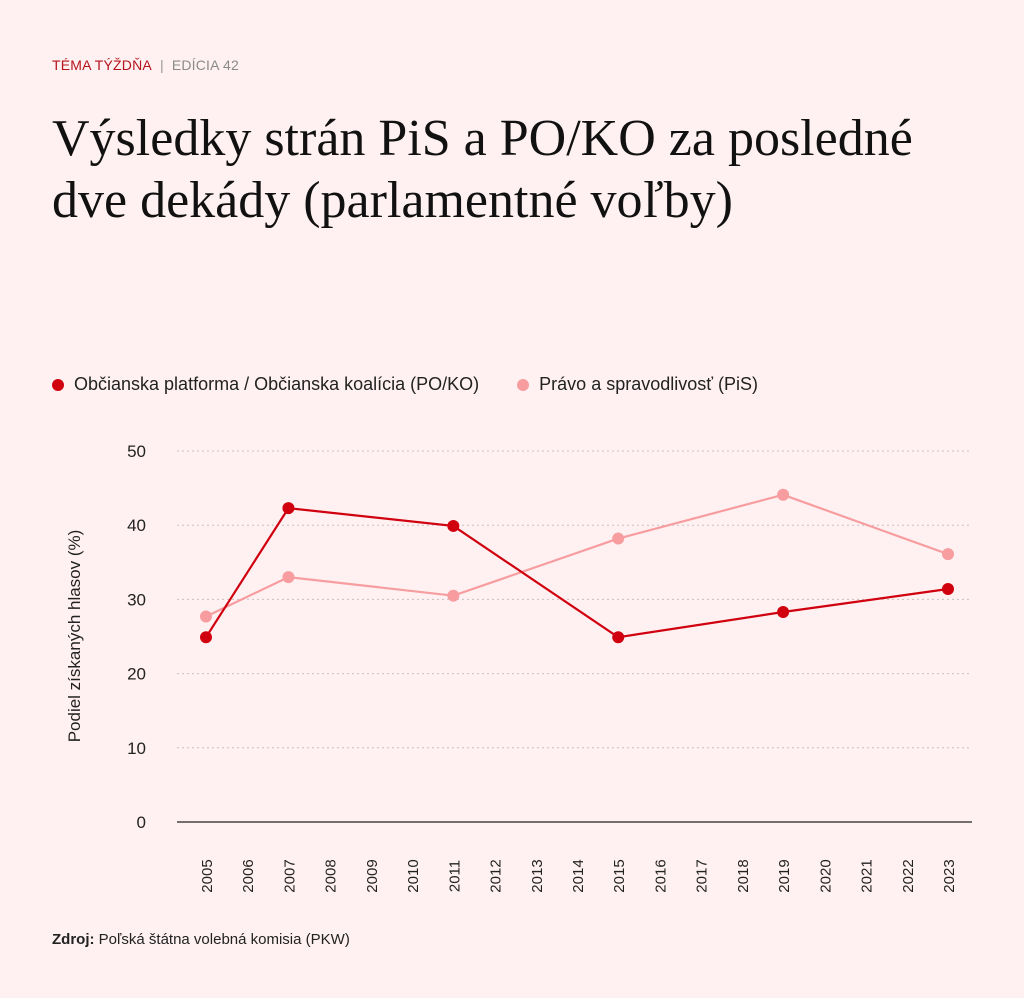 This screenshot has width=1024, height=998. I want to click on kicker: TÉMA TÝŽDŇA | EDÍCIA 42, so click(145, 65).